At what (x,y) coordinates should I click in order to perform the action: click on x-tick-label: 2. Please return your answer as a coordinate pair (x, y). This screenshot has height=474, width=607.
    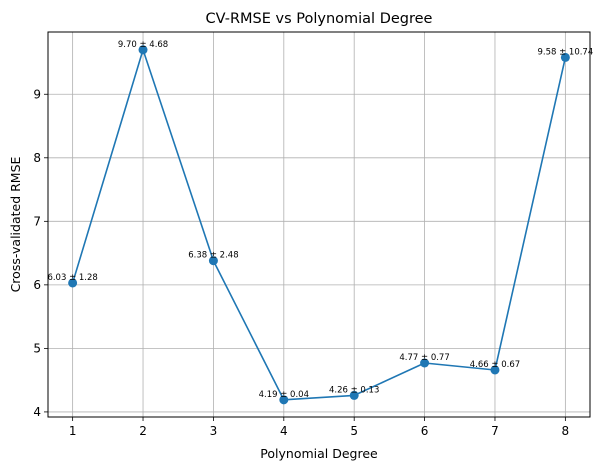
    Looking at the image, I should click on (143, 431).